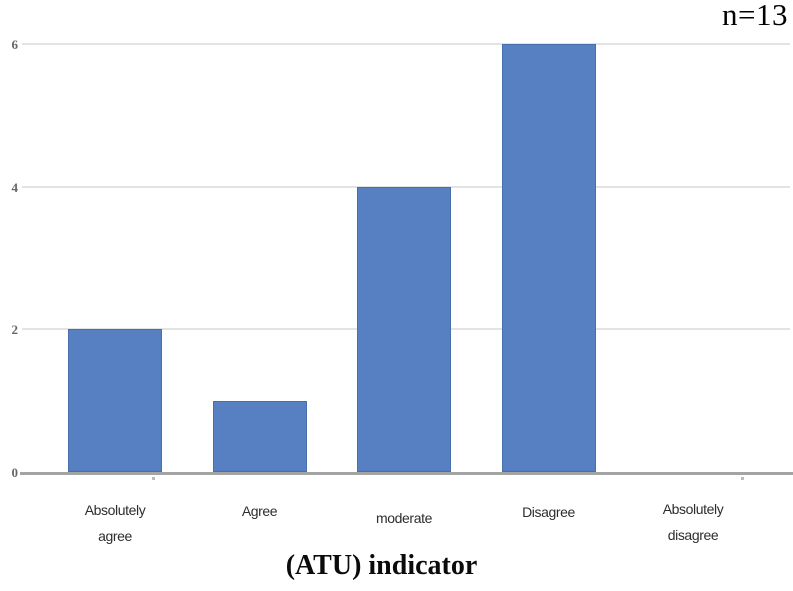 Image resolution: width=793 pixels, height=591 pixels. I want to click on x-axis-line, so click(406, 473).